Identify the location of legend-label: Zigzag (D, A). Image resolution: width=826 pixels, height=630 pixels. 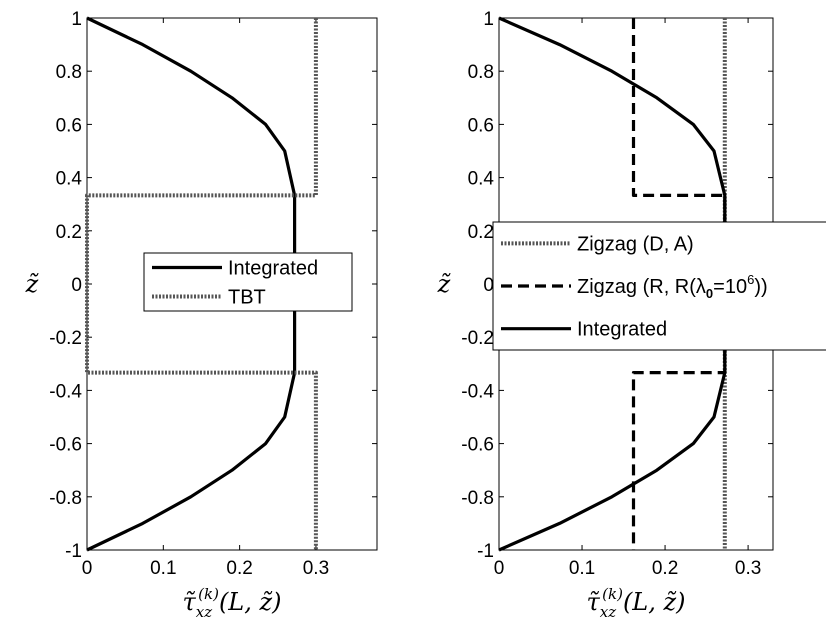
(635, 244).